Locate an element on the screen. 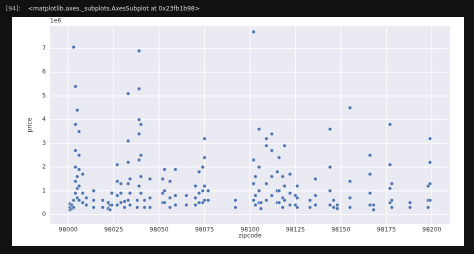 This screenshot has height=254, width=474. x-tick-label: 98175 is located at coordinates (386, 230).